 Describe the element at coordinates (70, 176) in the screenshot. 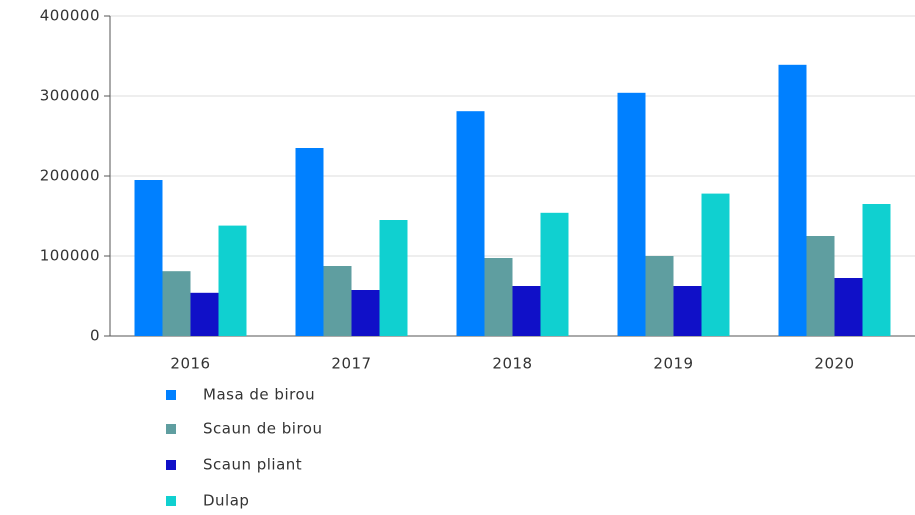

I see `y-tick-label: 200000` at that location.